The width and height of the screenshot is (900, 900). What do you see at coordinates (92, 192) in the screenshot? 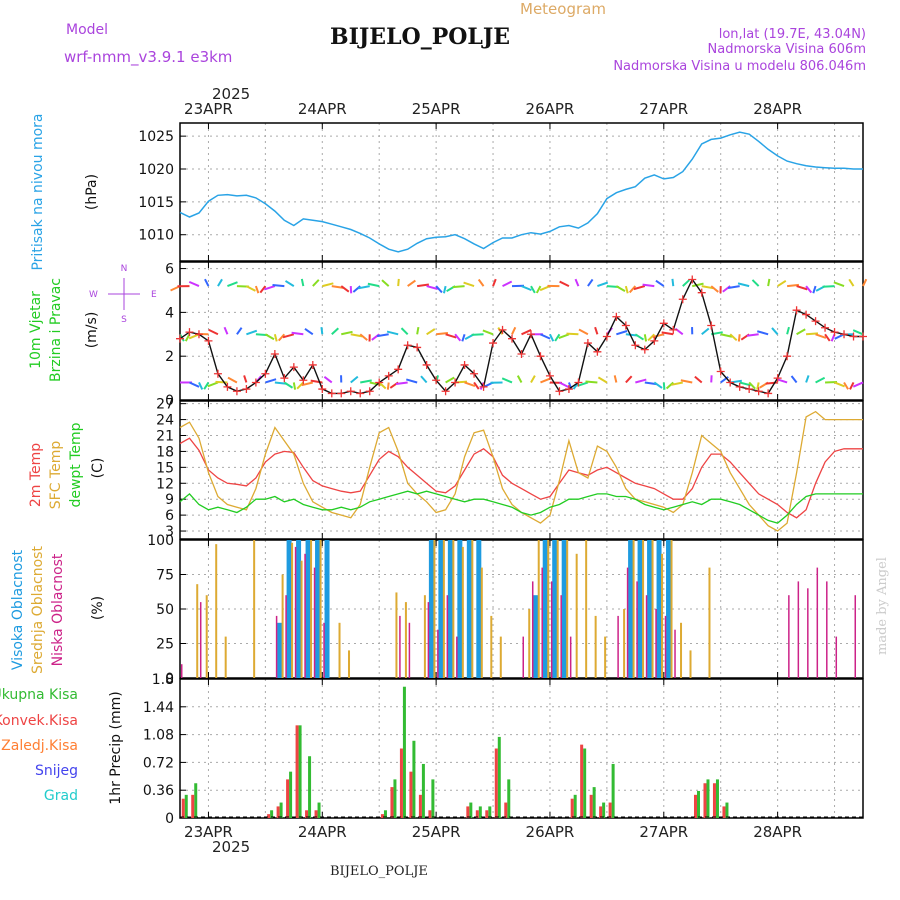
I see `pressure-unit: (hPa)` at bounding box center [92, 192].